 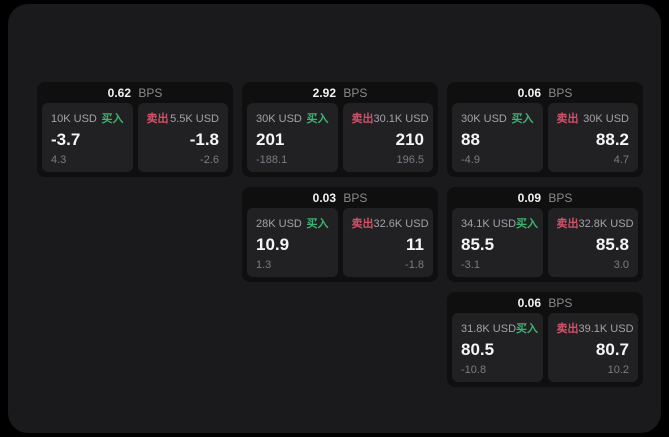 What do you see at coordinates (194, 119) in the screenshot?
I see `sell-amount: 5.5K USD` at bounding box center [194, 119].